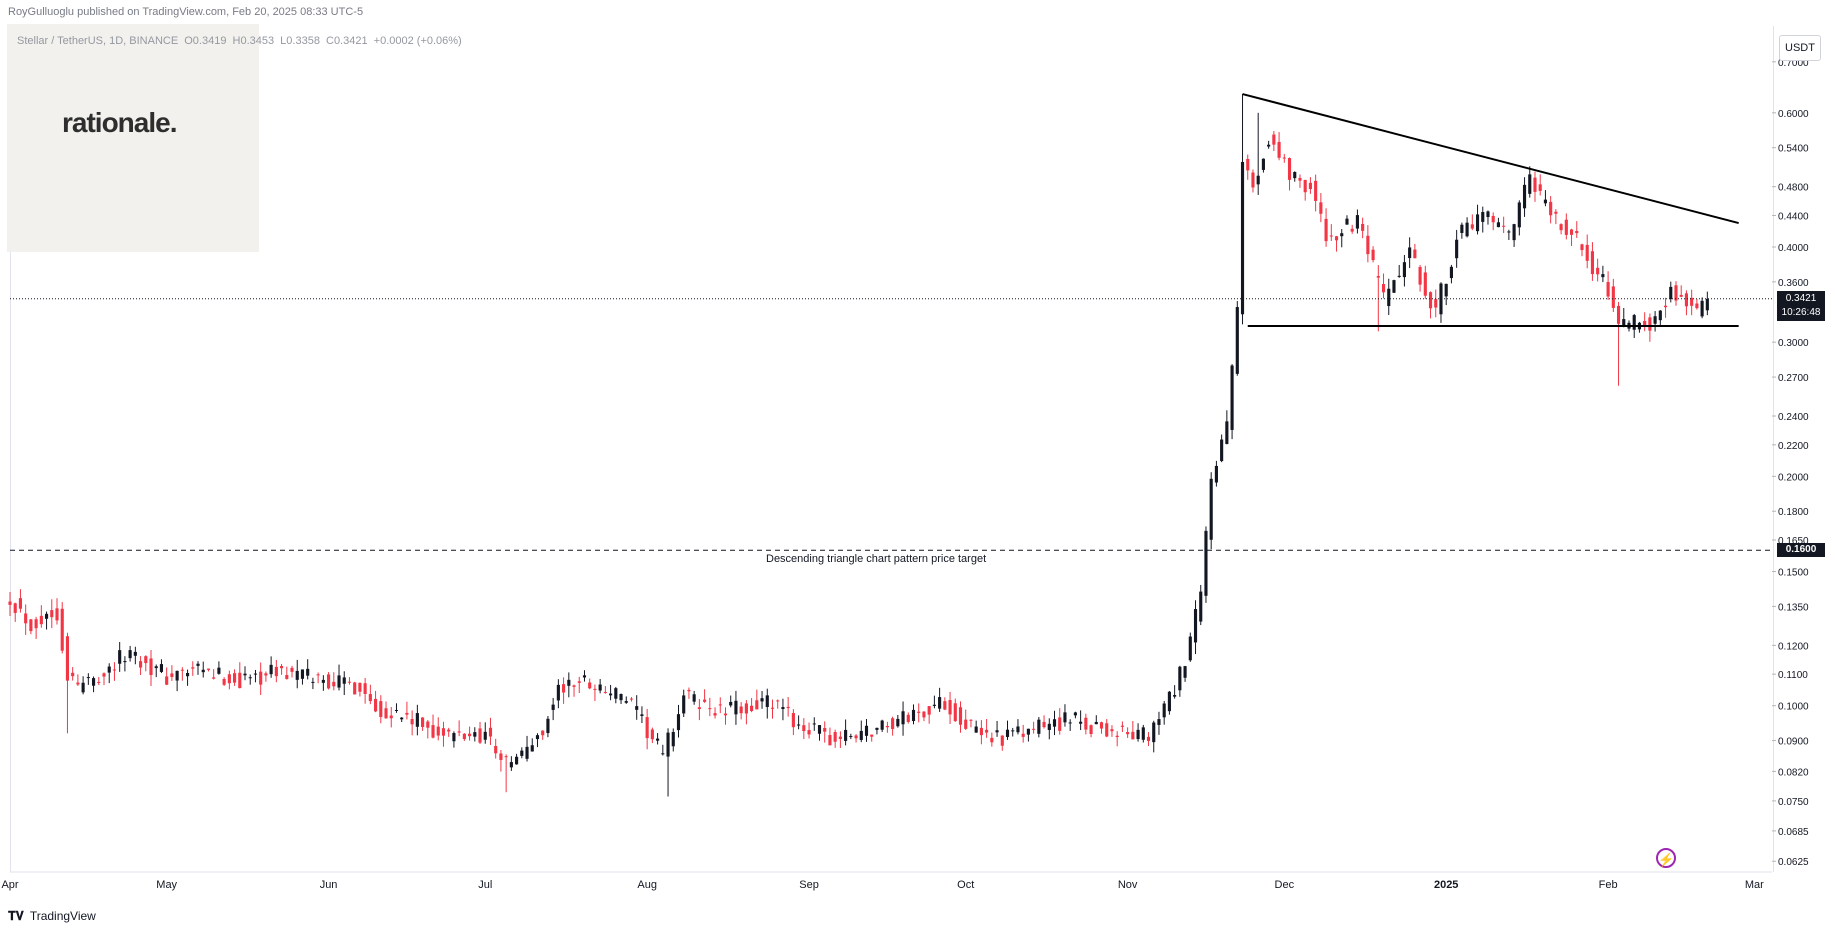  I want to click on x-tick-label: Jun, so click(329, 885).